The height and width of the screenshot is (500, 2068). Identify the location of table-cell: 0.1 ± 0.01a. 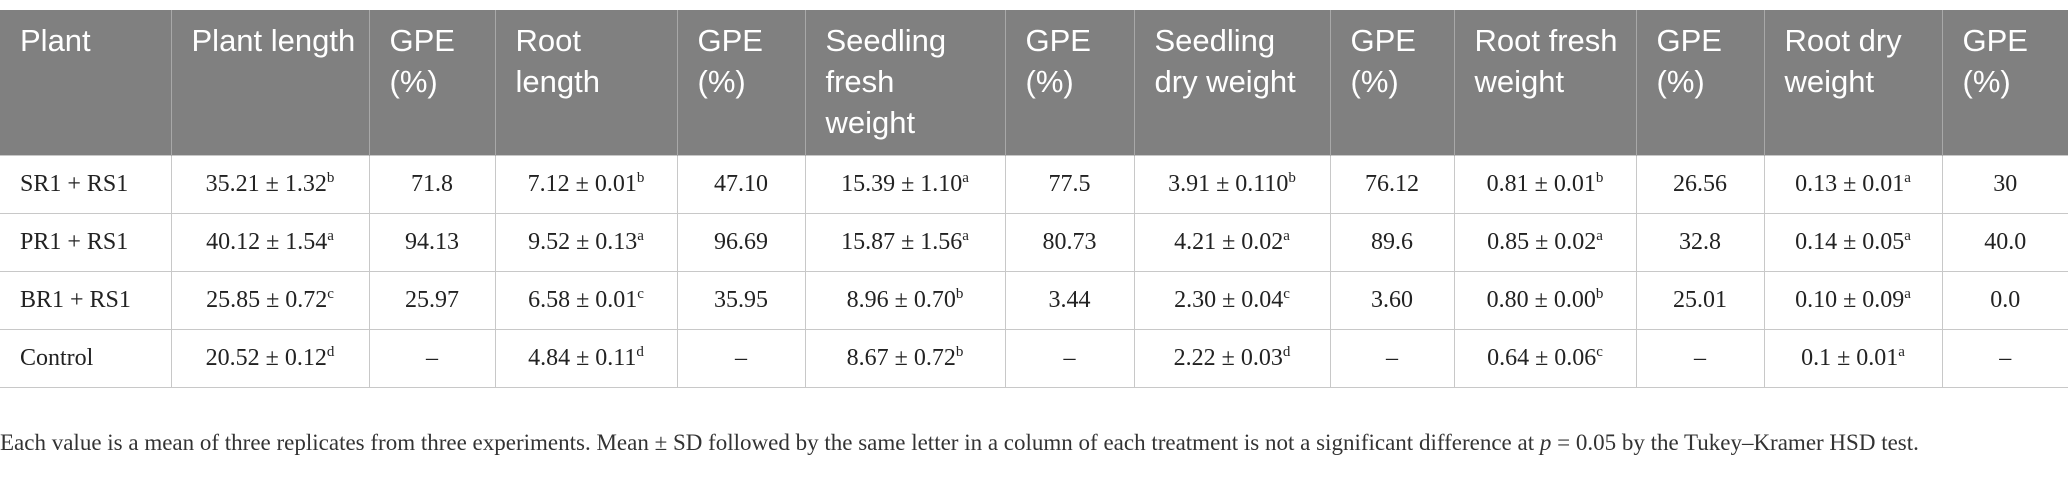
(1852, 358).